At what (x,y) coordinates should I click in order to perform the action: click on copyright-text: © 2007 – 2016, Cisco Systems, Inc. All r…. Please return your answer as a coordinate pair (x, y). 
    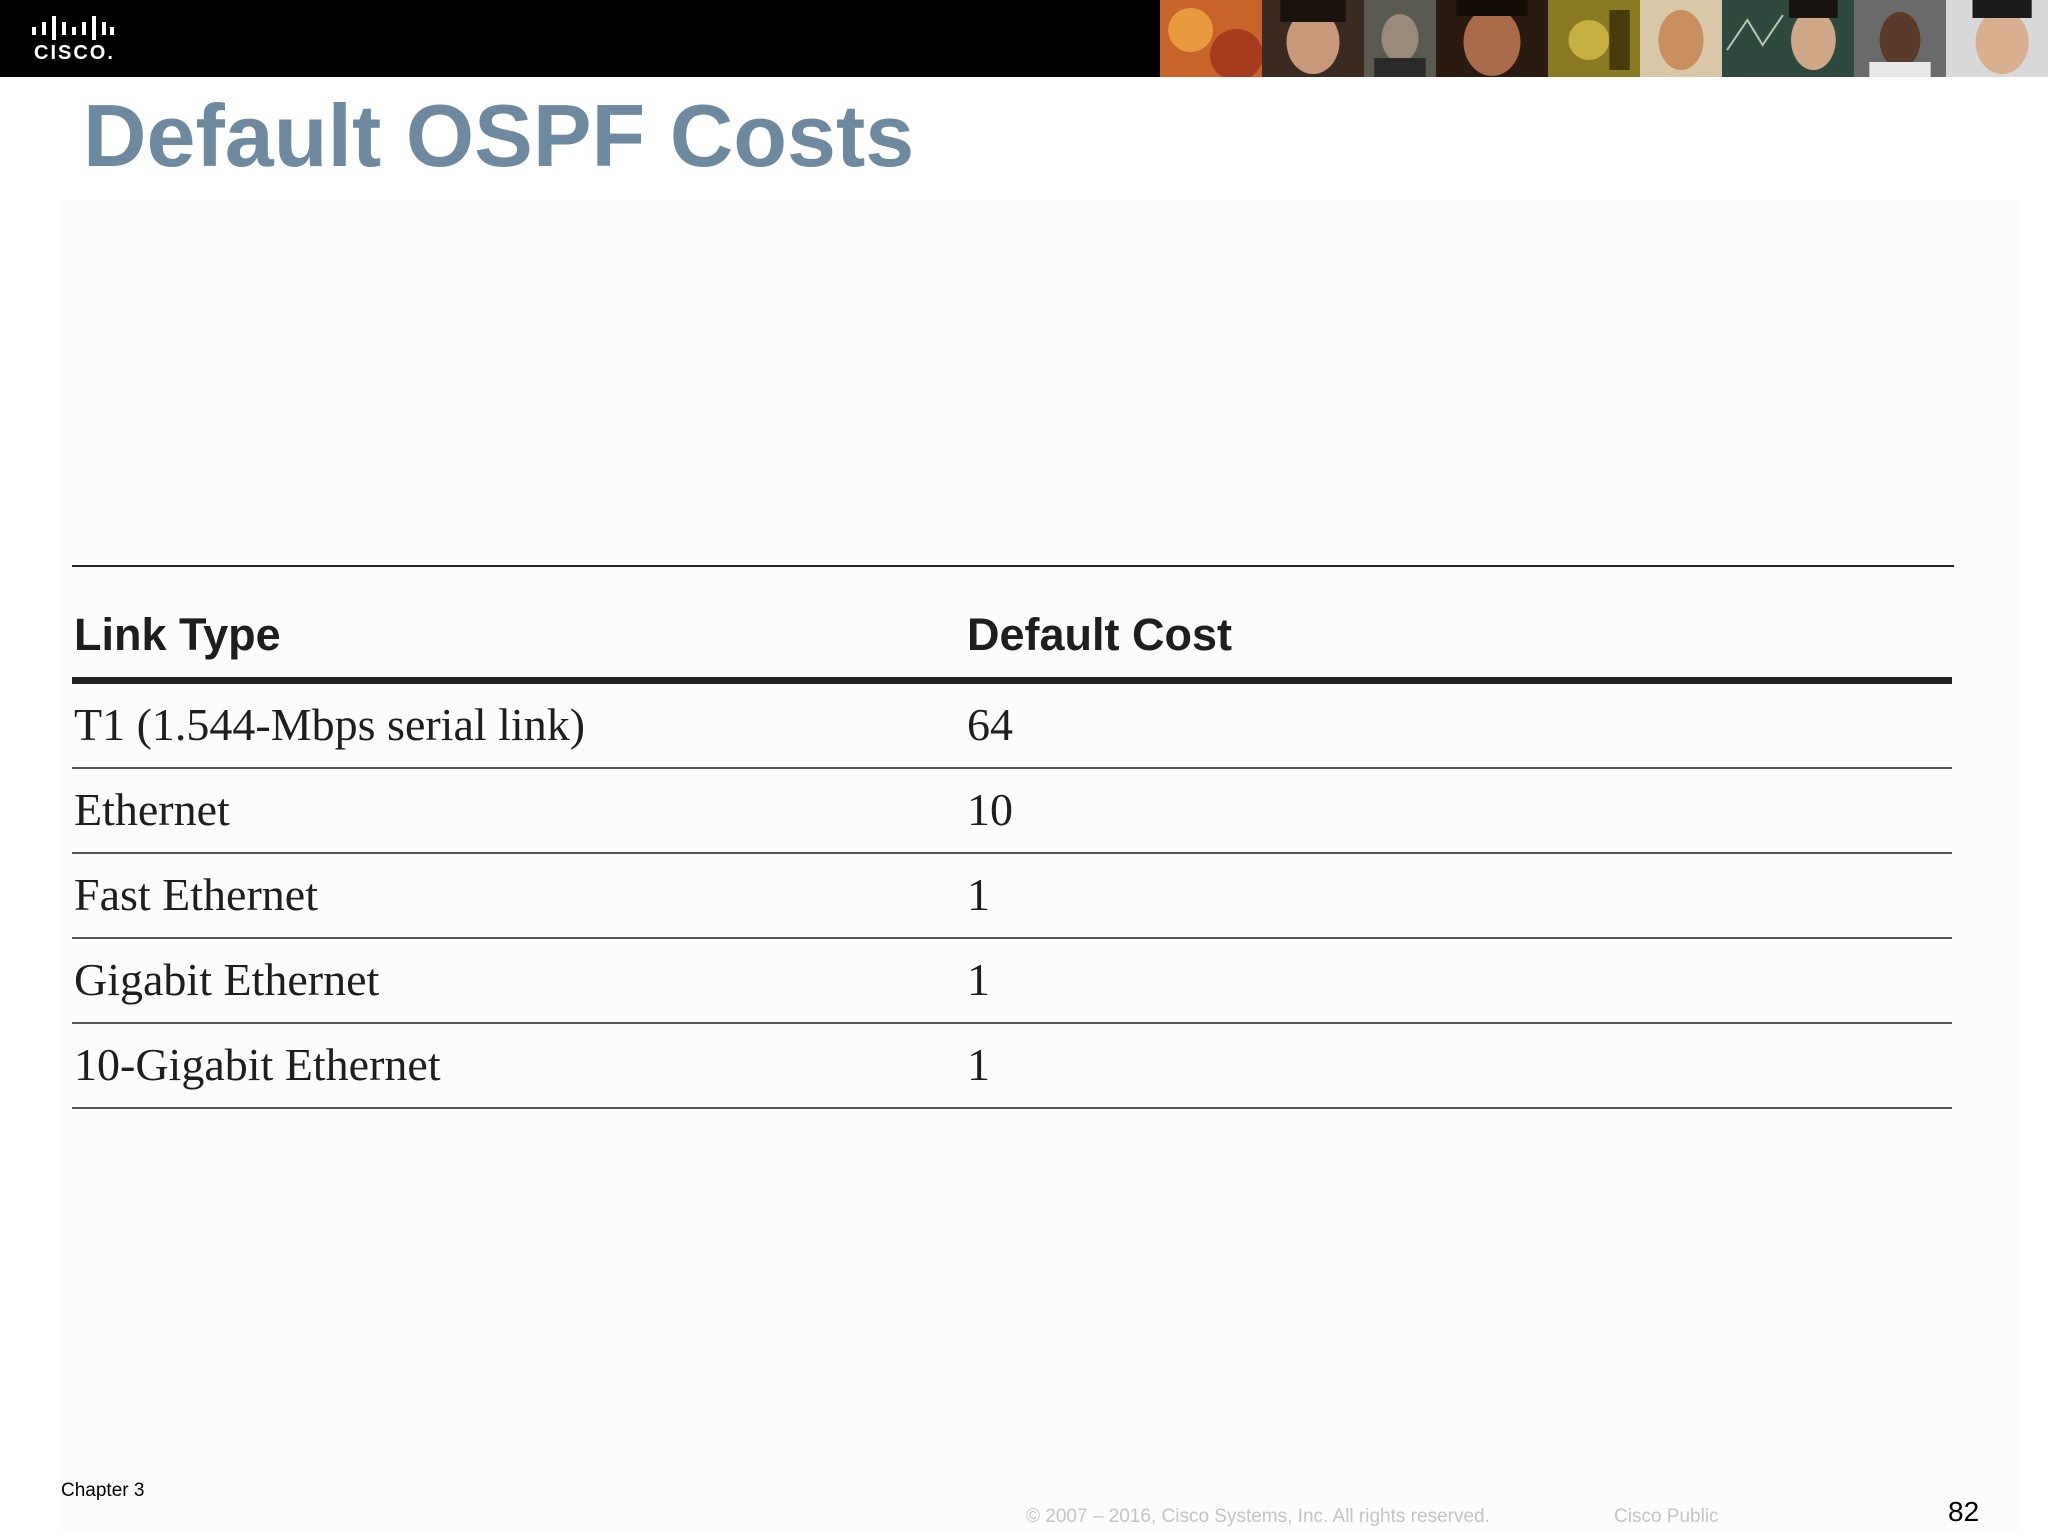
    Looking at the image, I should click on (1258, 1516).